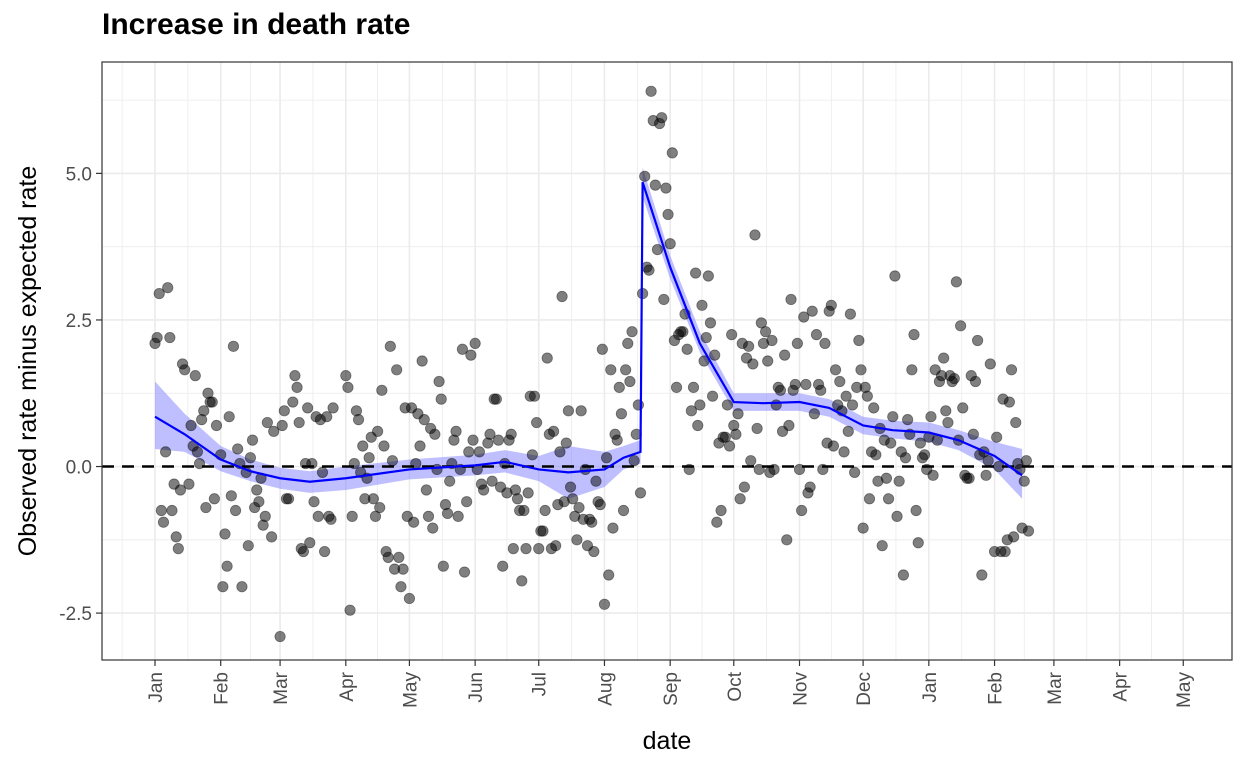 The height and width of the screenshot is (768, 1248). I want to click on x-tick-label: Nov, so click(801, 689).